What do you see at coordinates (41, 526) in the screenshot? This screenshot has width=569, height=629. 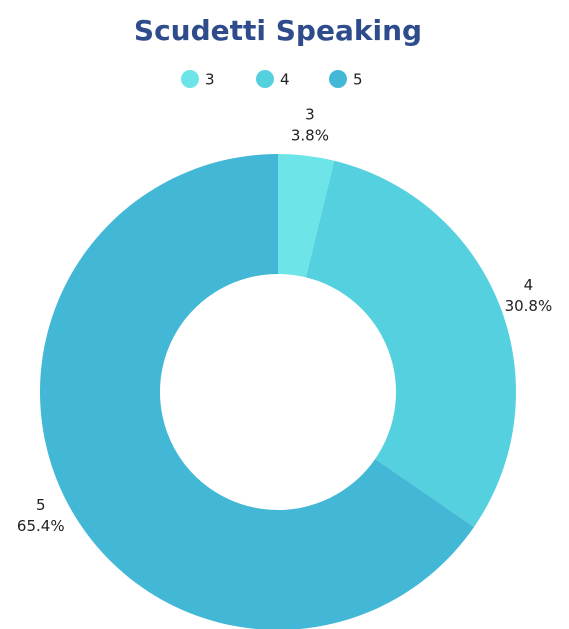 I see `slice-value-label: 65.4%` at bounding box center [41, 526].